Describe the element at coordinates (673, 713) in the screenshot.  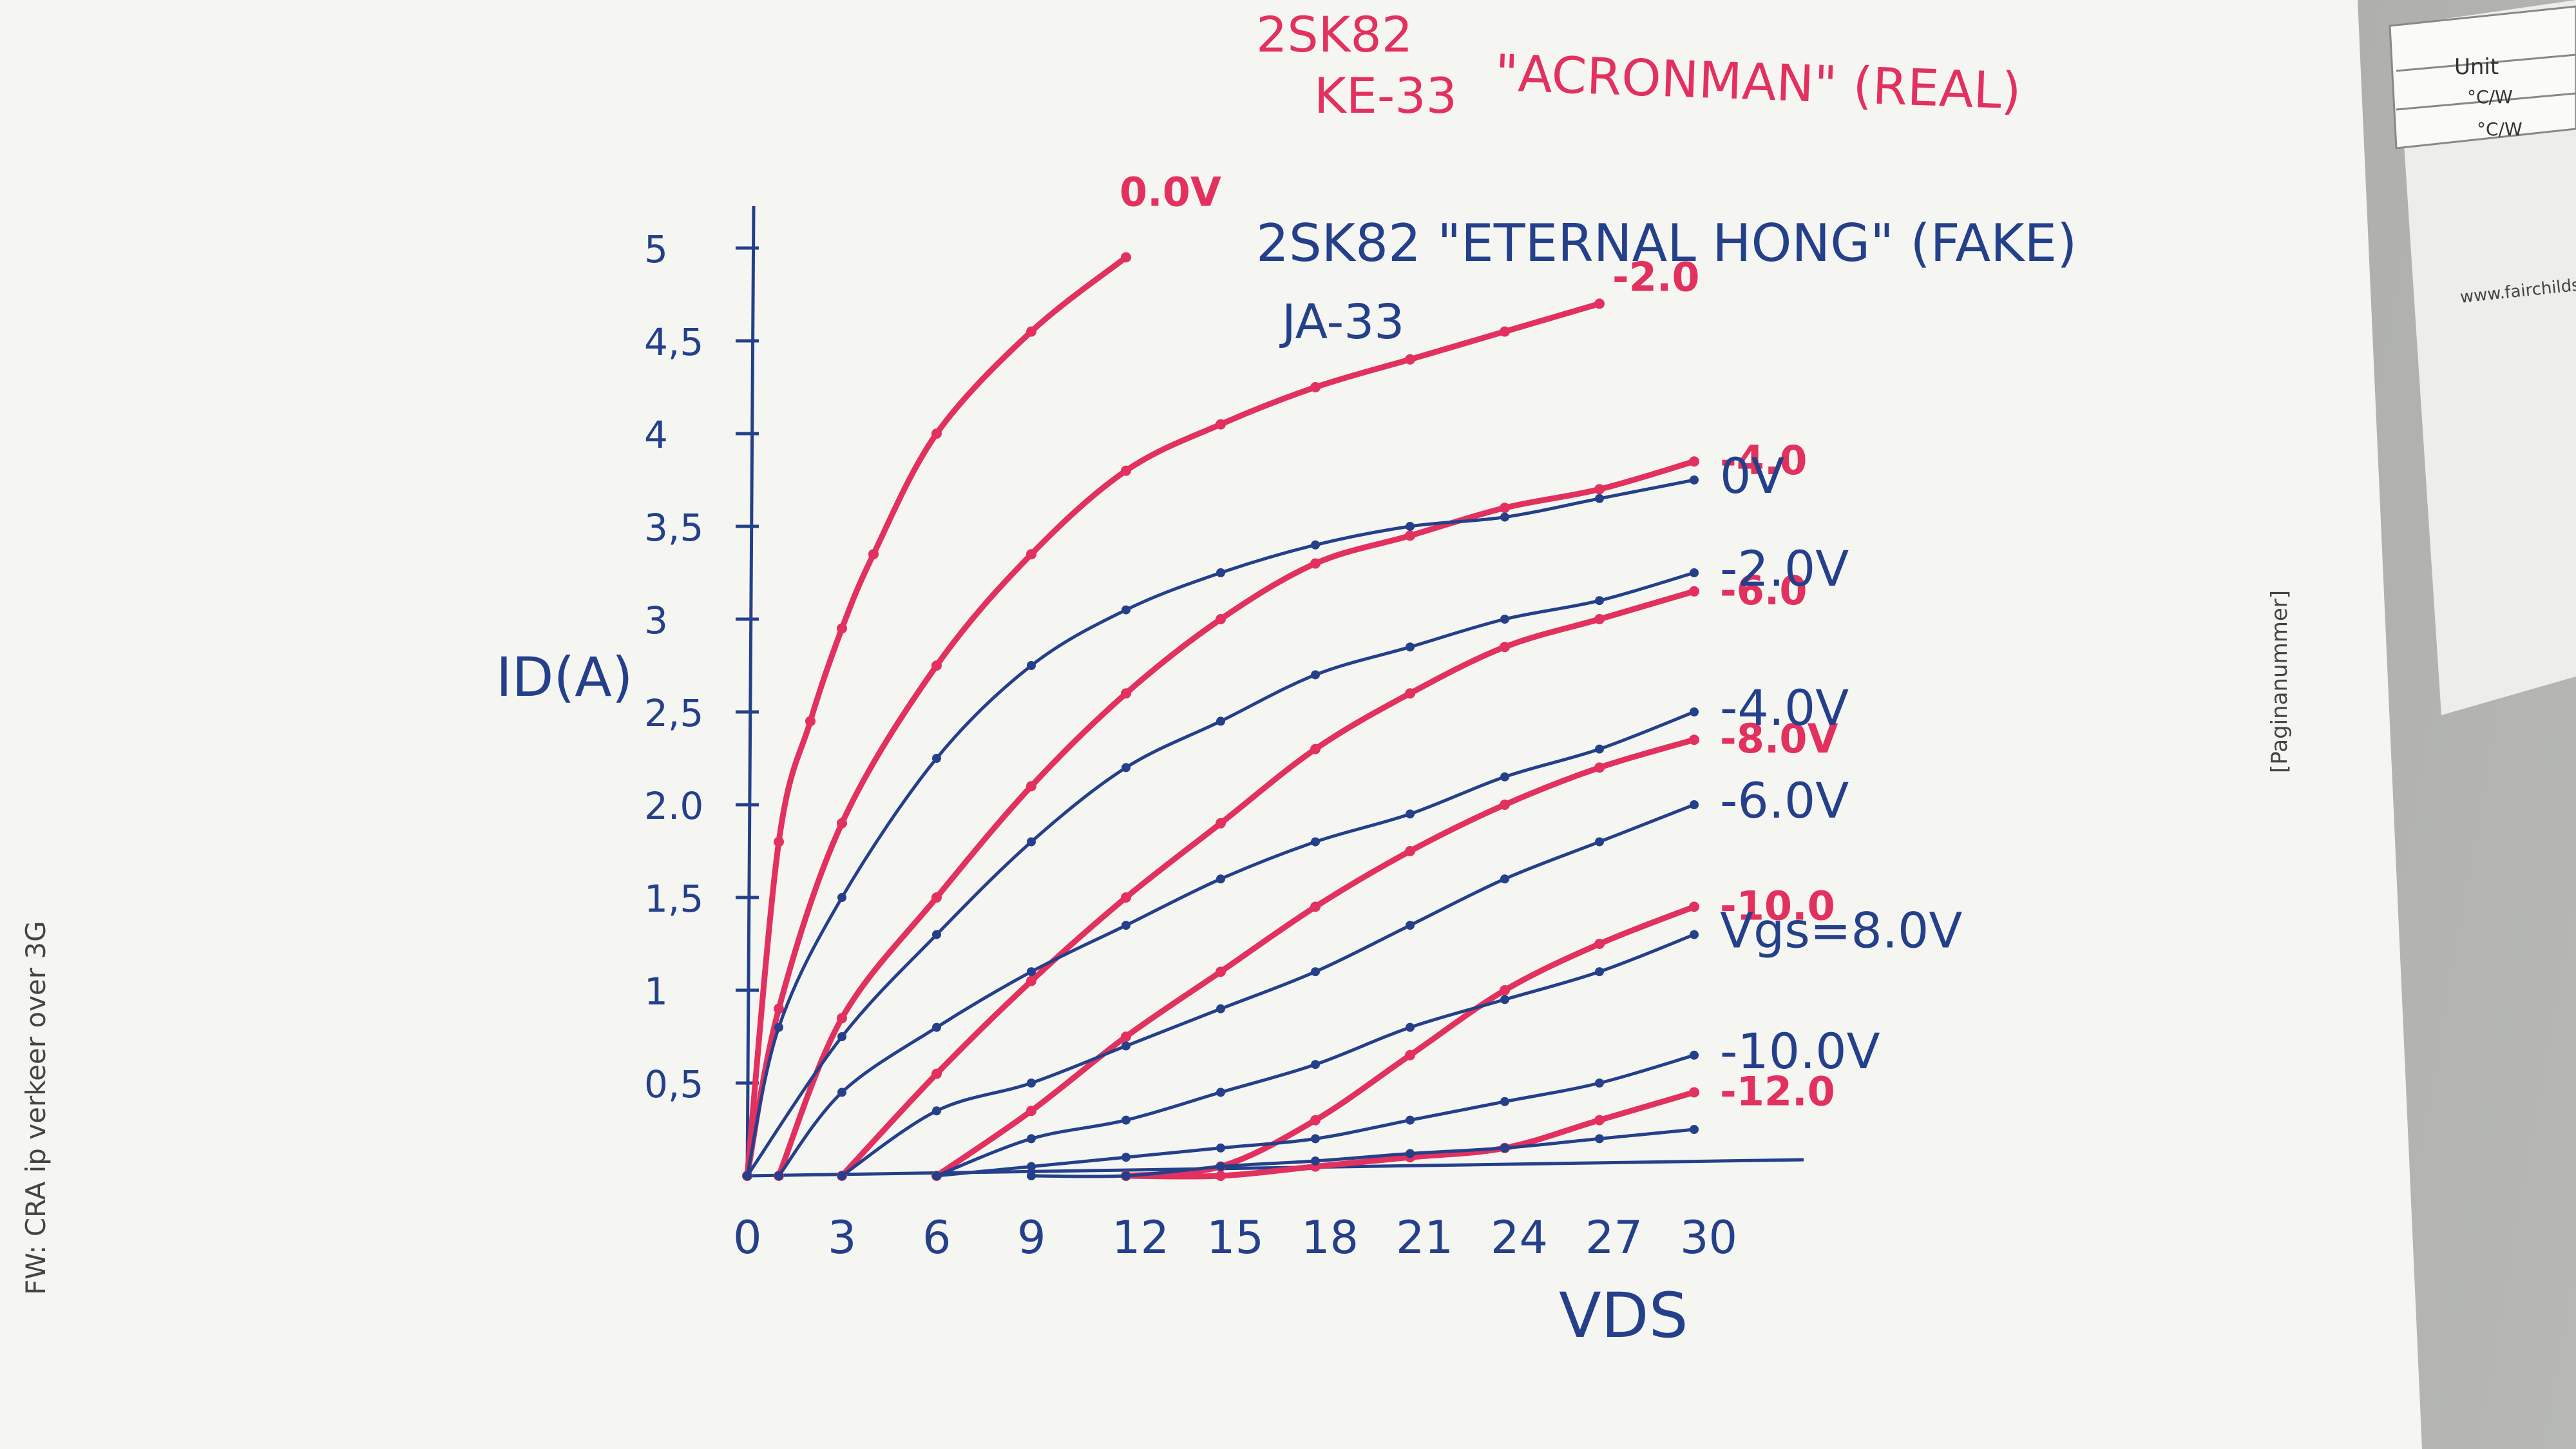
I see `y-tick-label: 2,5` at that location.